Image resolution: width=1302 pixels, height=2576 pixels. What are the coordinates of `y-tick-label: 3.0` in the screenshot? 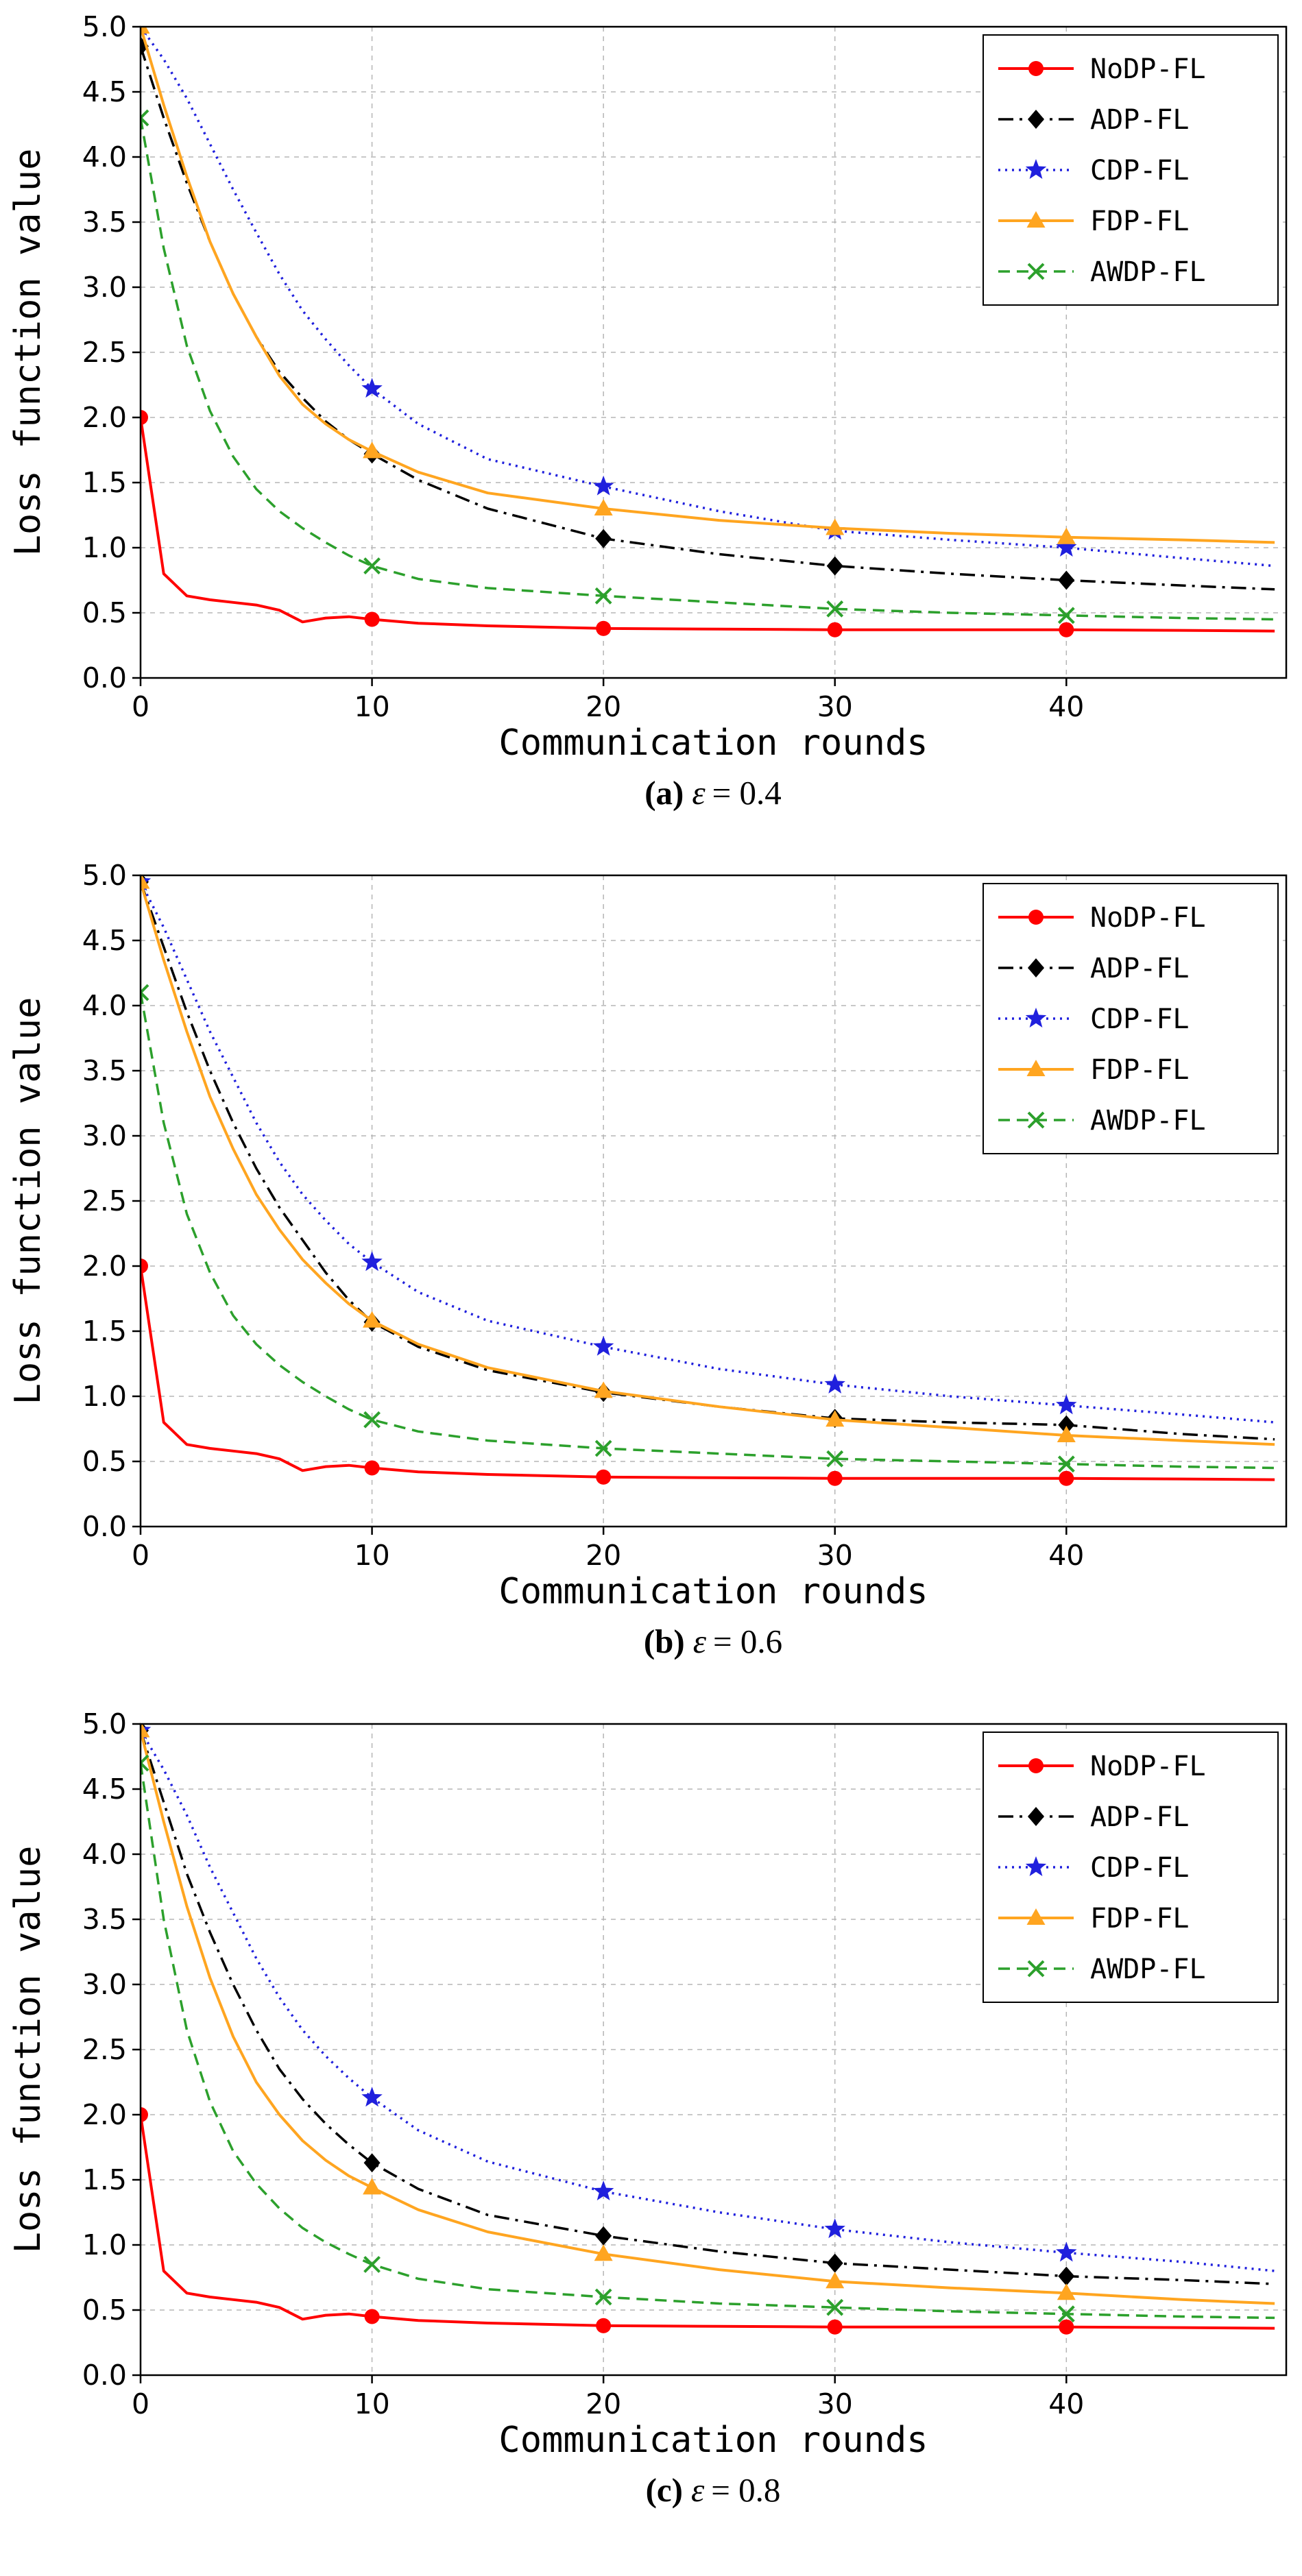 It's located at (104, 1135).